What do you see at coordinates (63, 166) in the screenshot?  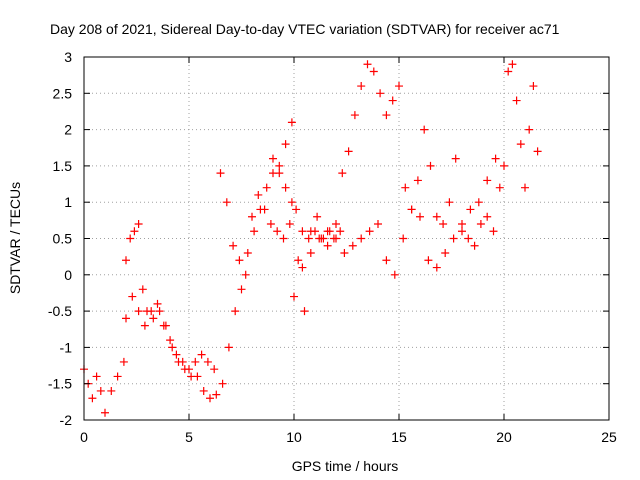 I see `y-tick-label: 1.5` at bounding box center [63, 166].